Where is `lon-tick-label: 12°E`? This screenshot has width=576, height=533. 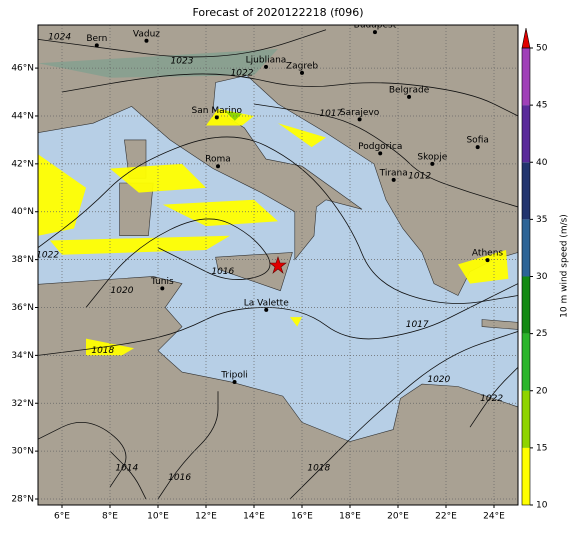
lon-tick-label: 12°E is located at coordinates (206, 517).